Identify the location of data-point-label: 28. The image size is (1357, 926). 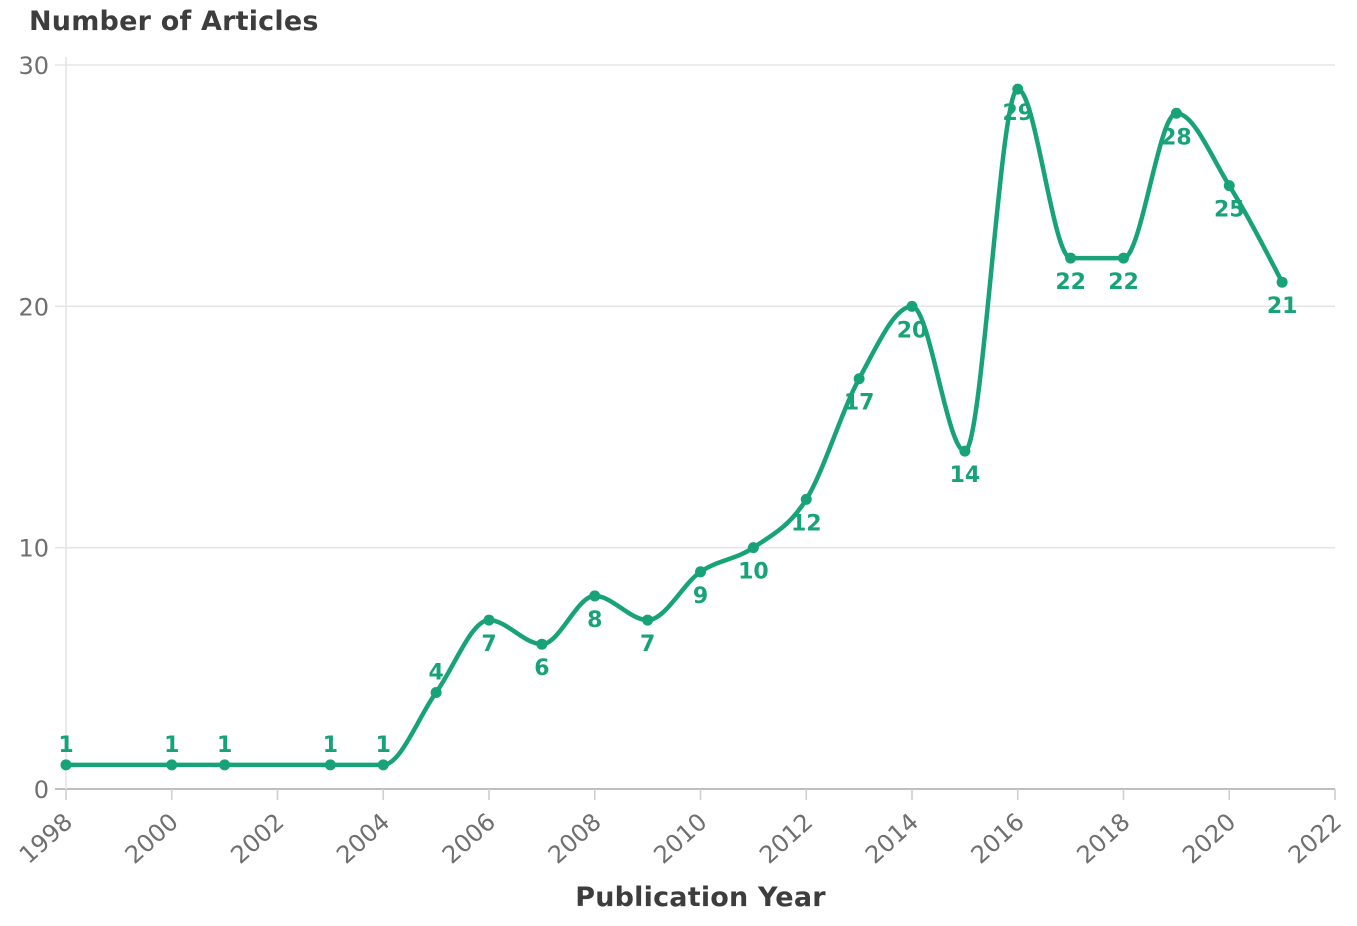
(1176, 137).